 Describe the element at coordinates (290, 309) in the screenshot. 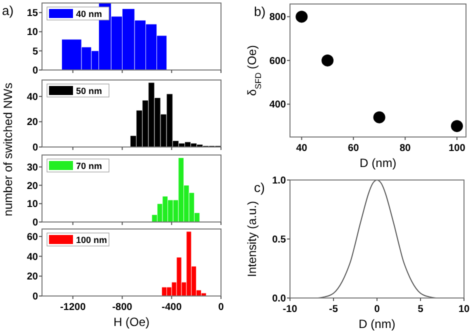

I see `x-tick-label: -10` at that location.